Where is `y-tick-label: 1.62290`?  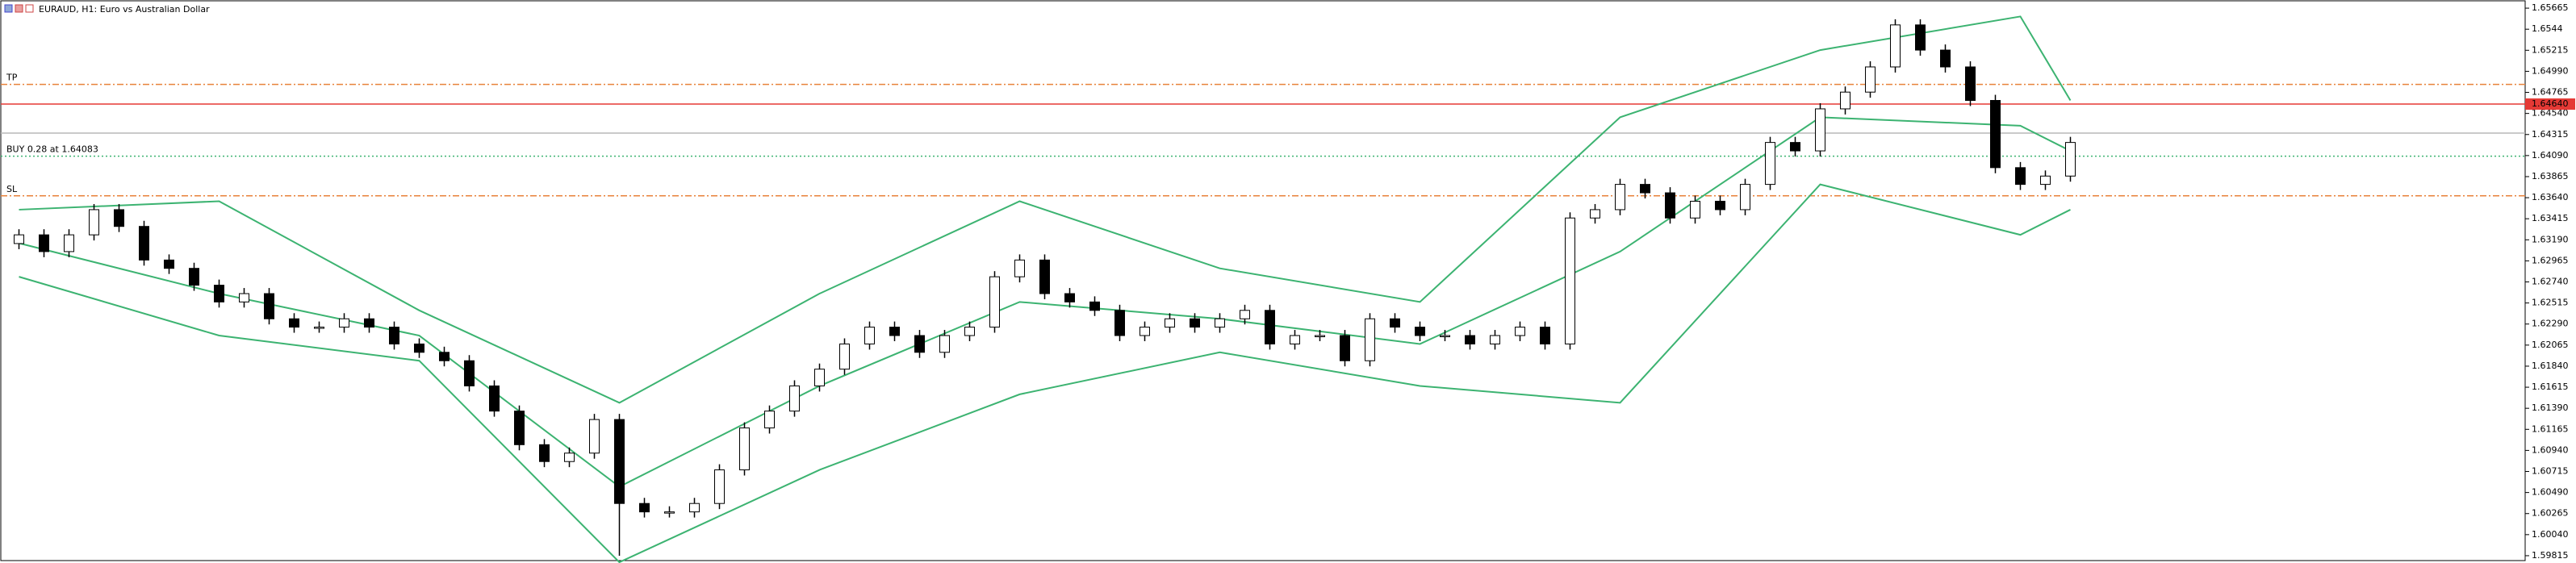
y-tick-label: 1.62290 is located at coordinates (2550, 324).